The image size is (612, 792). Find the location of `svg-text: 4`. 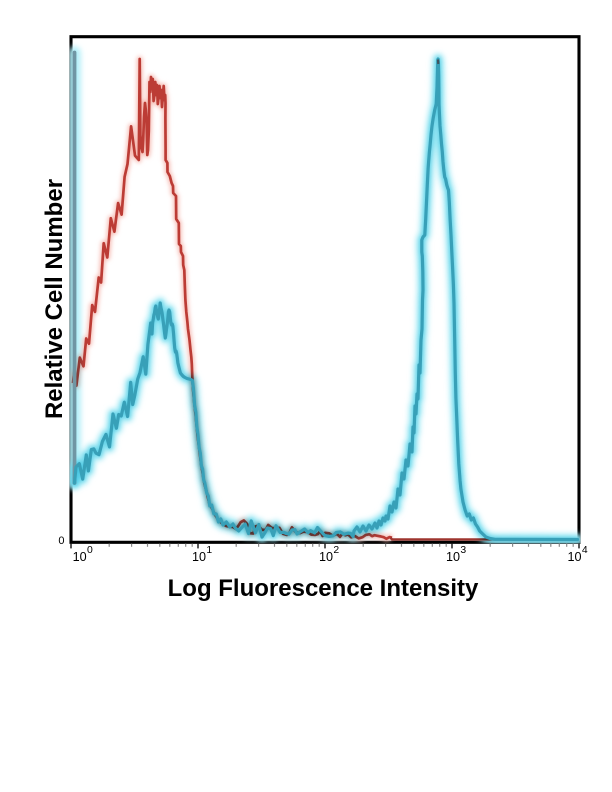

svg-text: 4 is located at coordinates (585, 550).